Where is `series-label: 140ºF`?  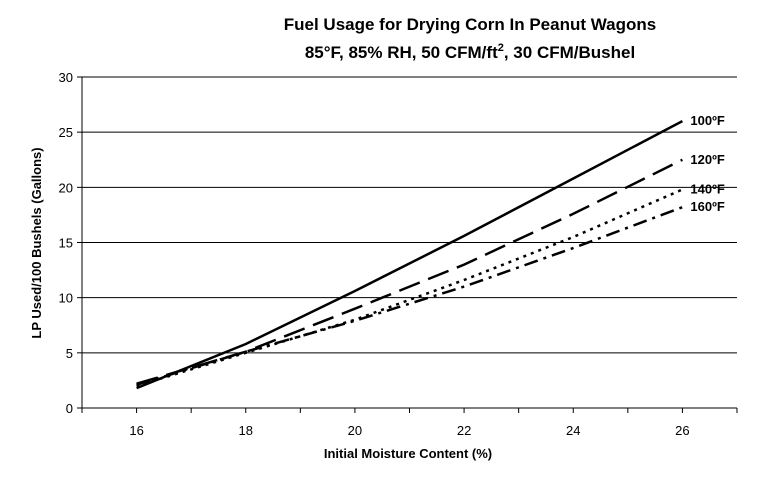
series-label: 140ºF is located at coordinates (707, 189).